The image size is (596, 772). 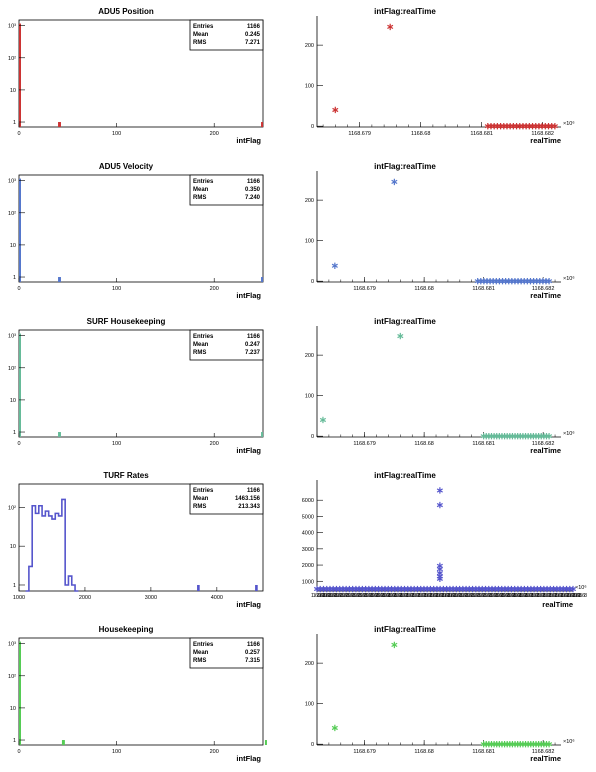 I want to click on x-tick-label: 100, so click(x=116, y=134).